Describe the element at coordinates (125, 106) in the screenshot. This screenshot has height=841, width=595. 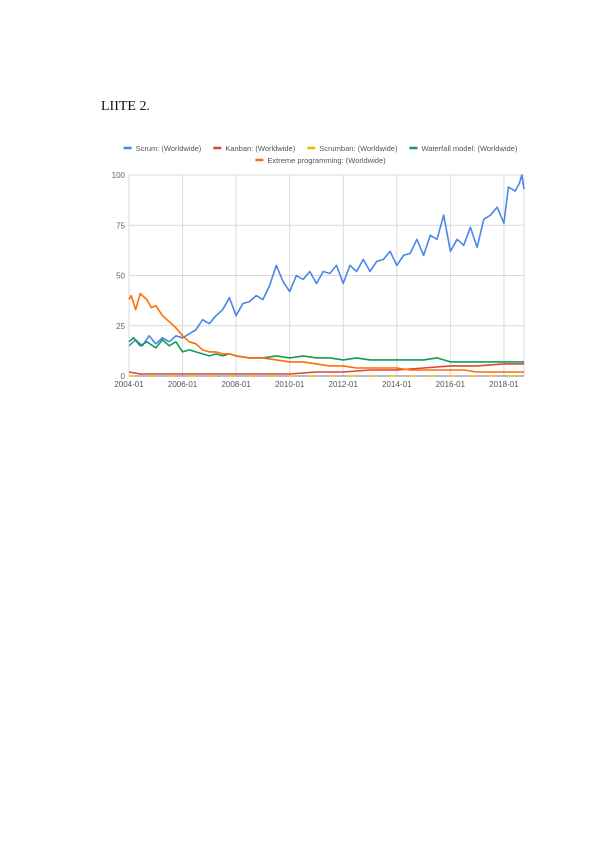
I see `page-heading: LIITE 2.` at that location.